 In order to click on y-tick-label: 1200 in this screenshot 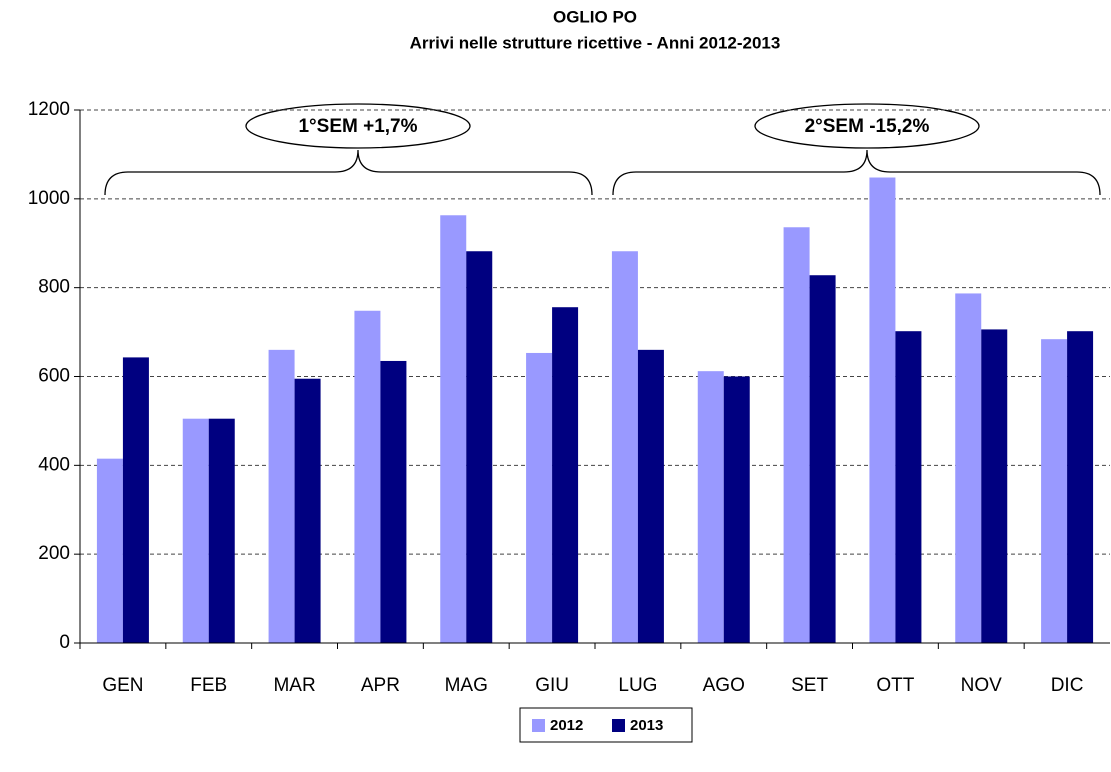, I will do `click(49, 109)`.